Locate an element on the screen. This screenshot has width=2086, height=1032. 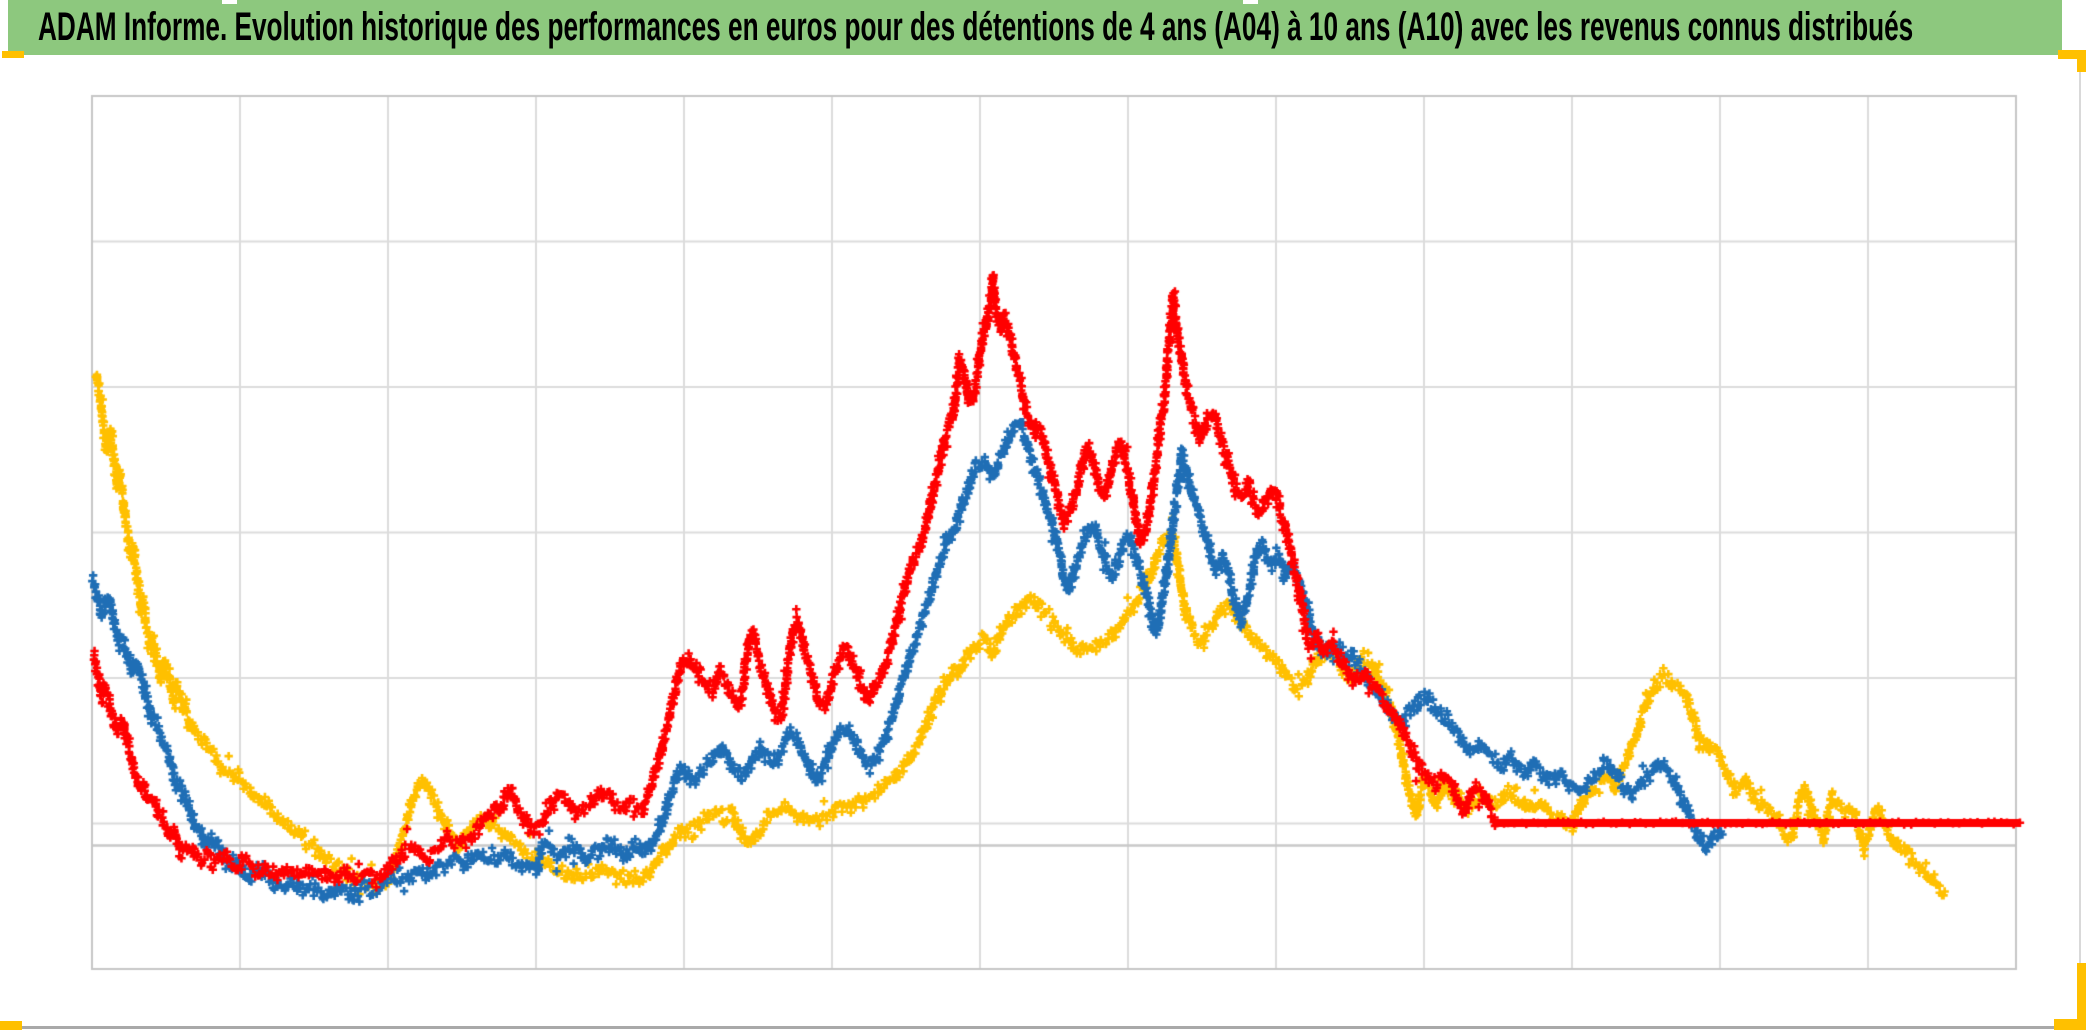
sheet-column-divider is located at coordinates (2080, 540).